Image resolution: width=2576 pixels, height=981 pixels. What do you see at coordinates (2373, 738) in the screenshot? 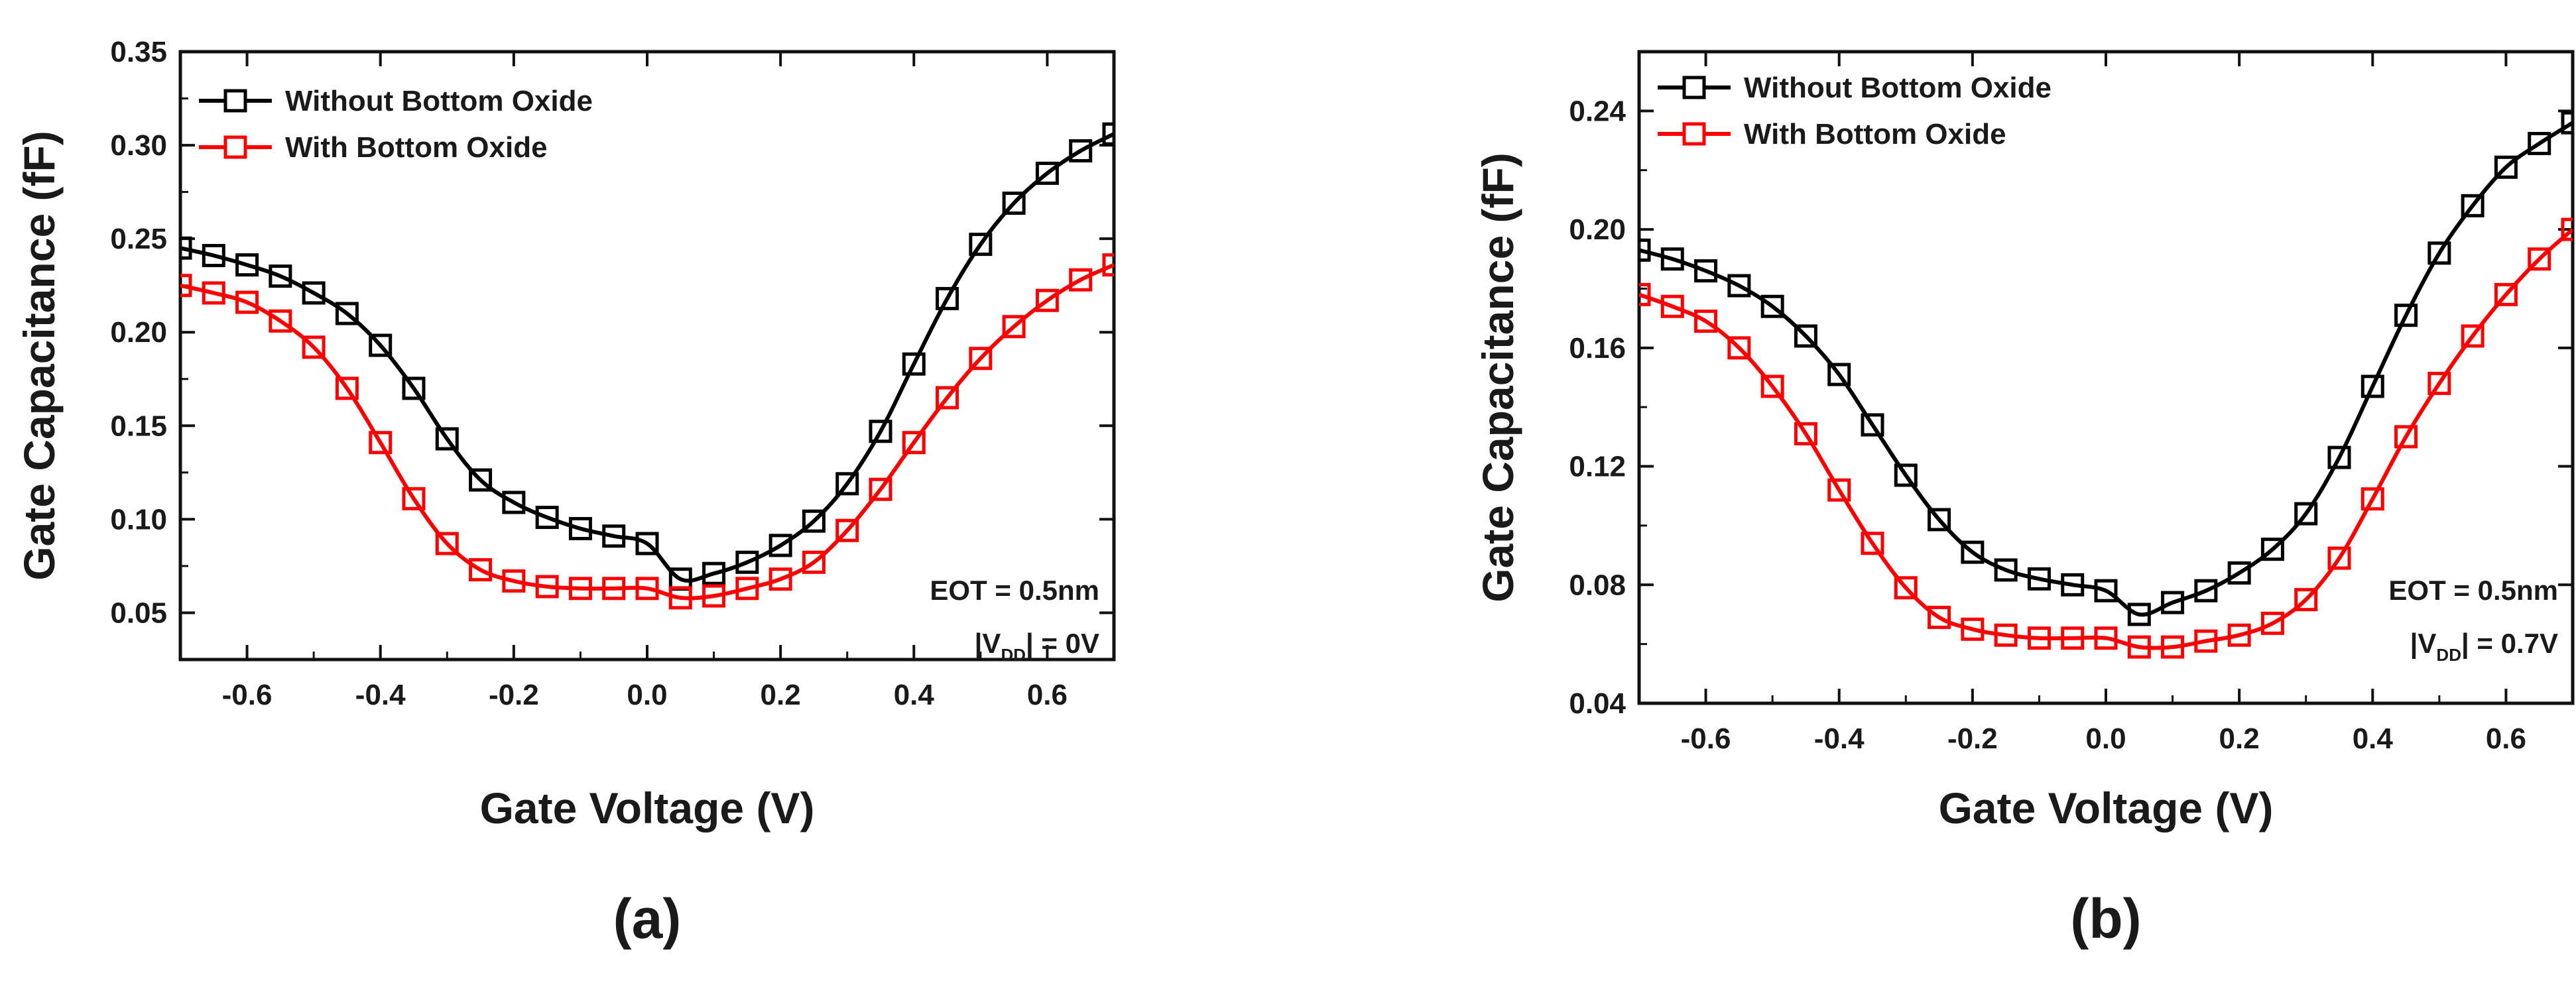
I see `x-tick-label: 0.4` at bounding box center [2373, 738].